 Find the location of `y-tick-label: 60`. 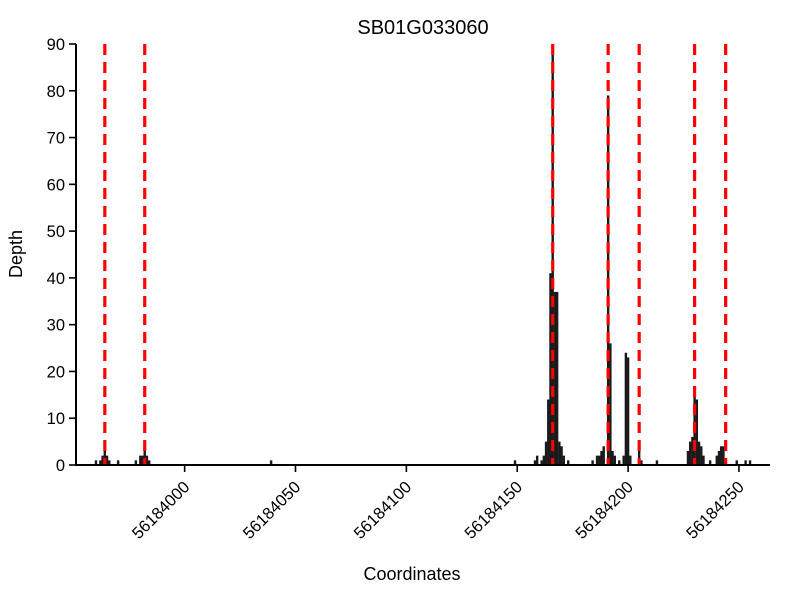

y-tick-label: 60 is located at coordinates (56, 185).